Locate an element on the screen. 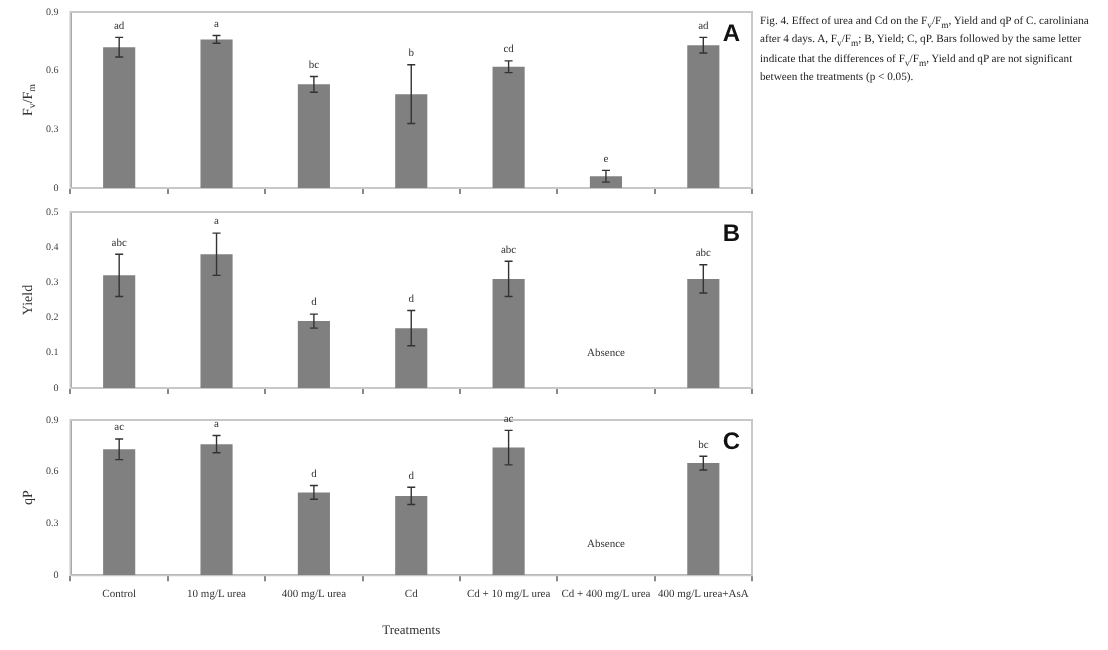  chart-title: B is located at coordinates (731, 232).